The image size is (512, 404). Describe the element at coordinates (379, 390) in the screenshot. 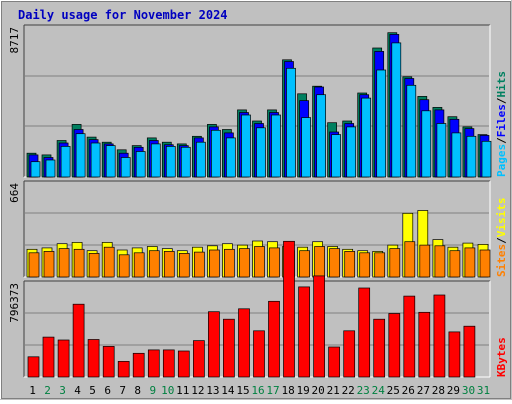

I see `x-tick-label-24: 24` at that location.